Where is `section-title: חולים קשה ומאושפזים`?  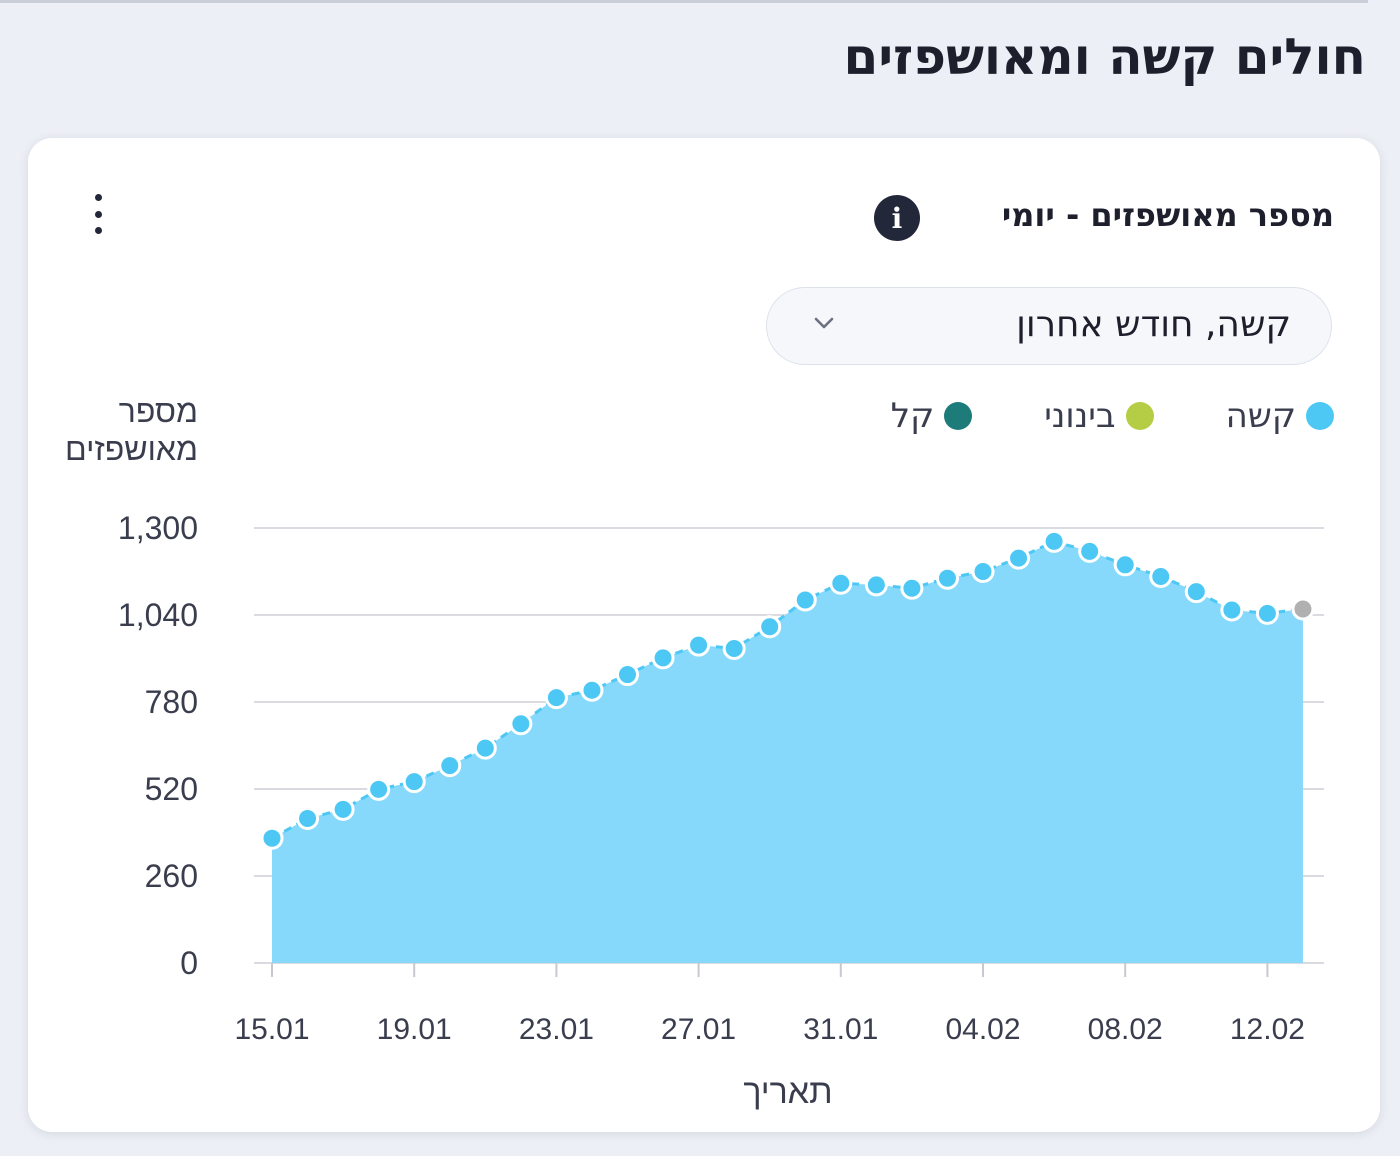
section-title: חולים קשה ומאושפזים is located at coordinates (1104, 57).